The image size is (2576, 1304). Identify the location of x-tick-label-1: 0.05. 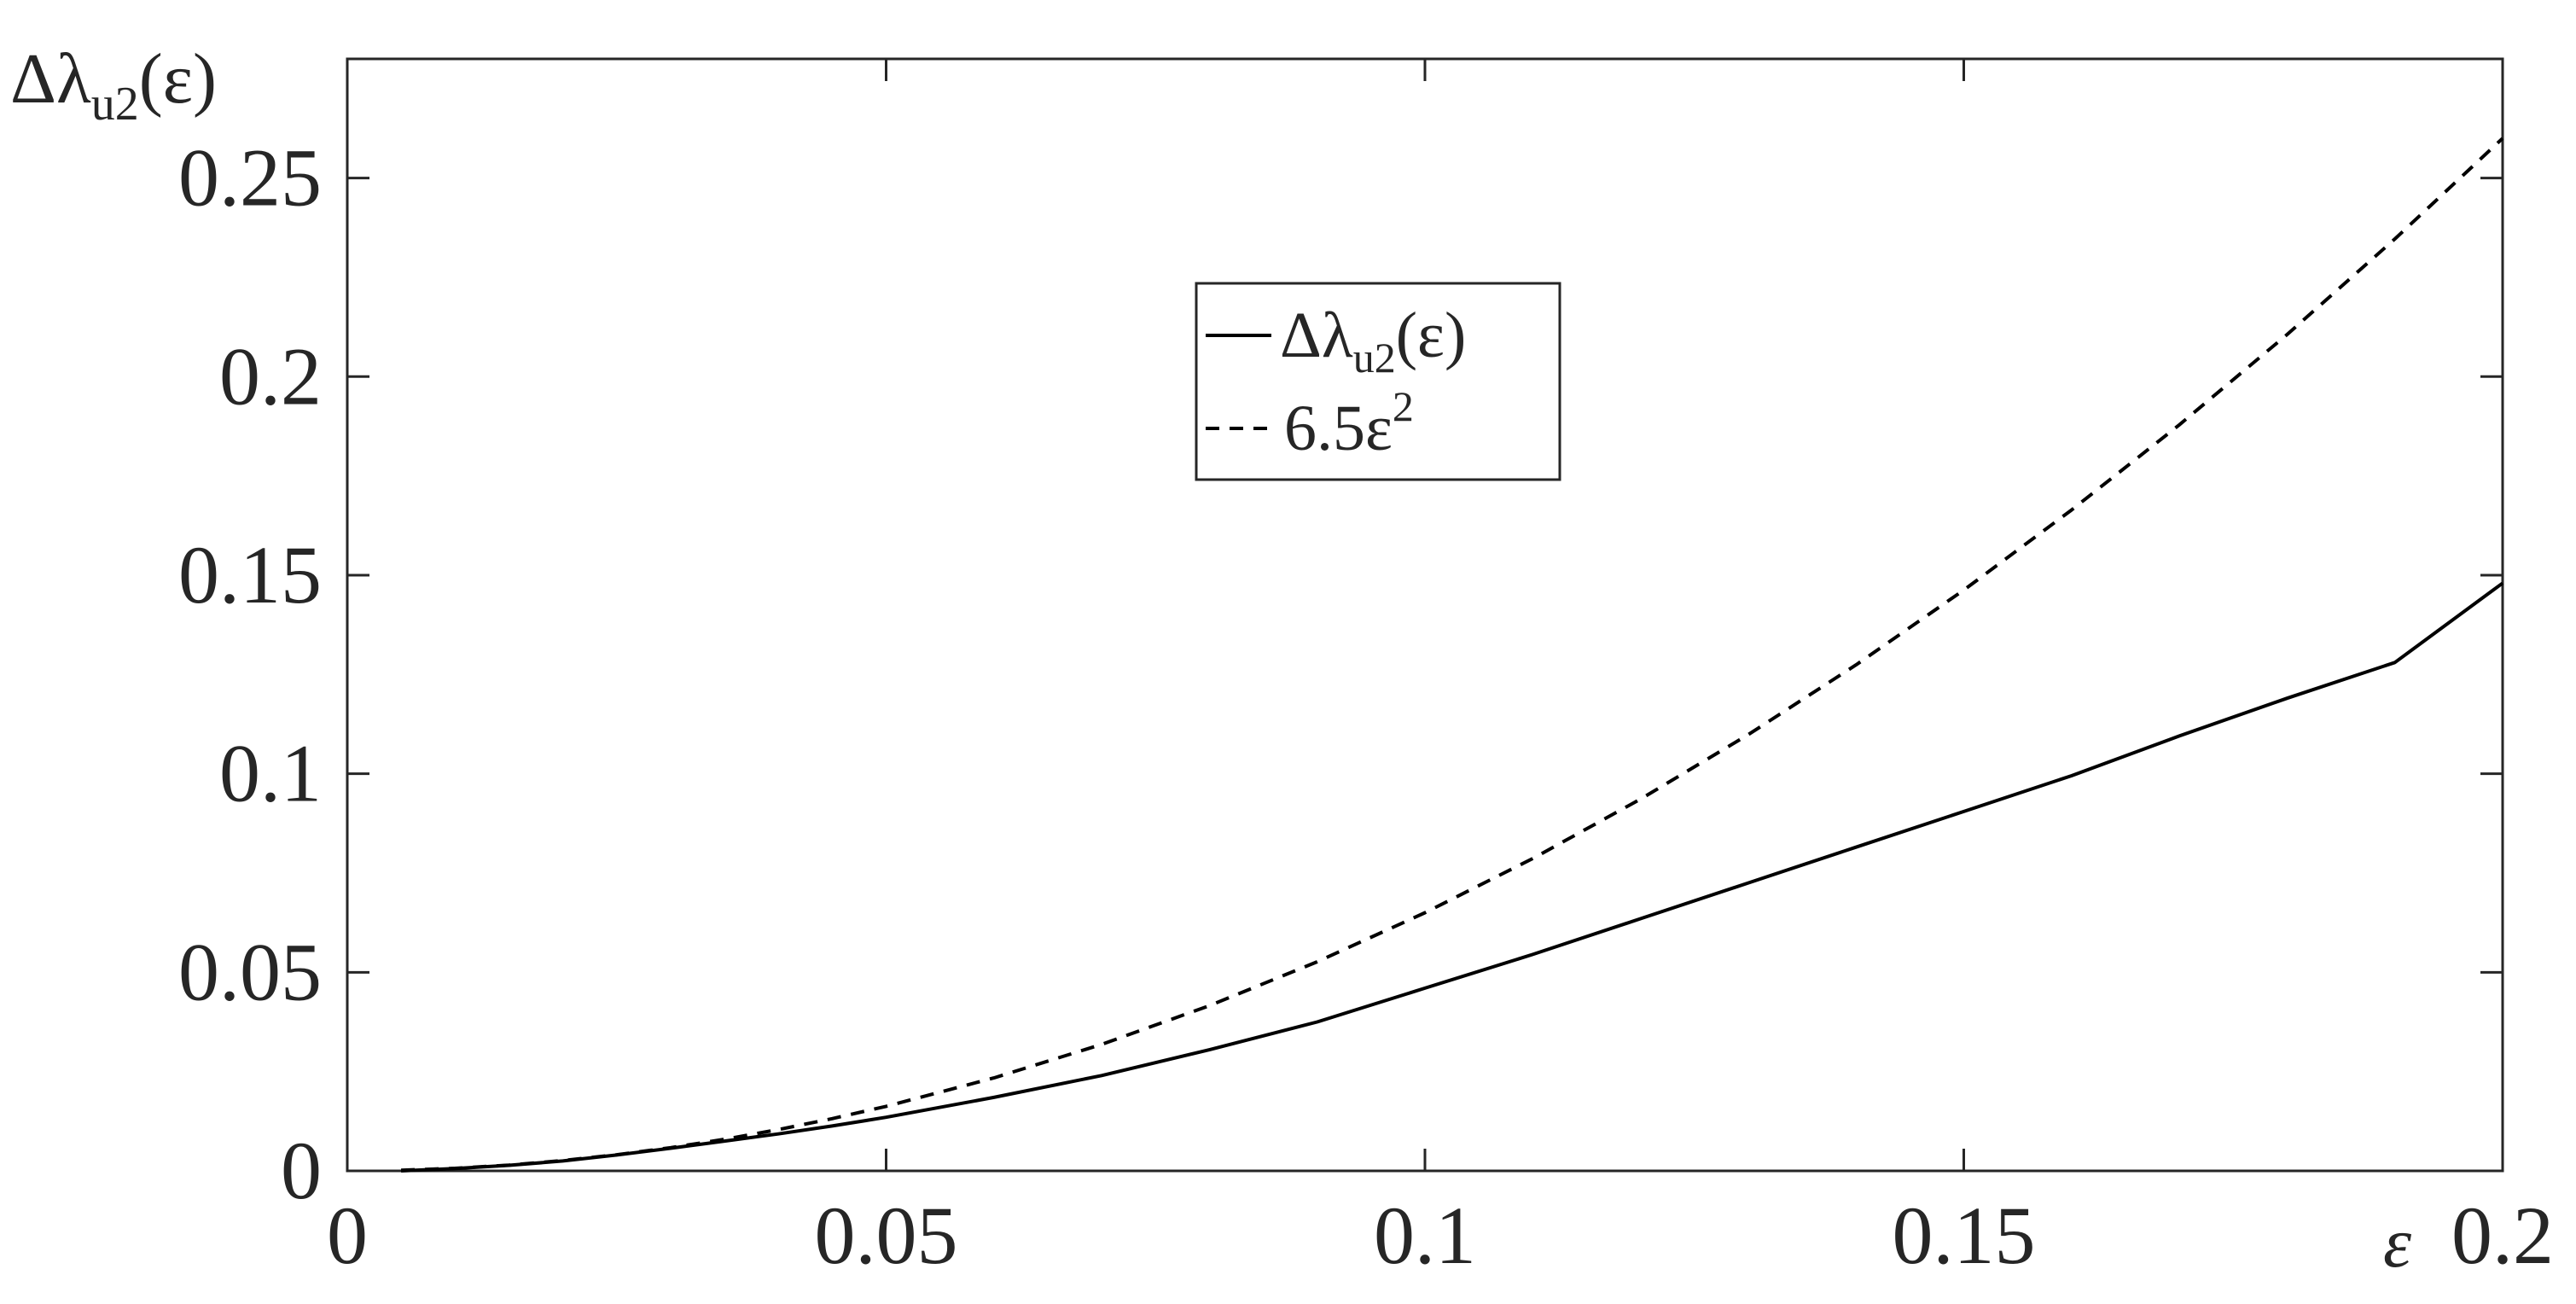
(886, 1235).